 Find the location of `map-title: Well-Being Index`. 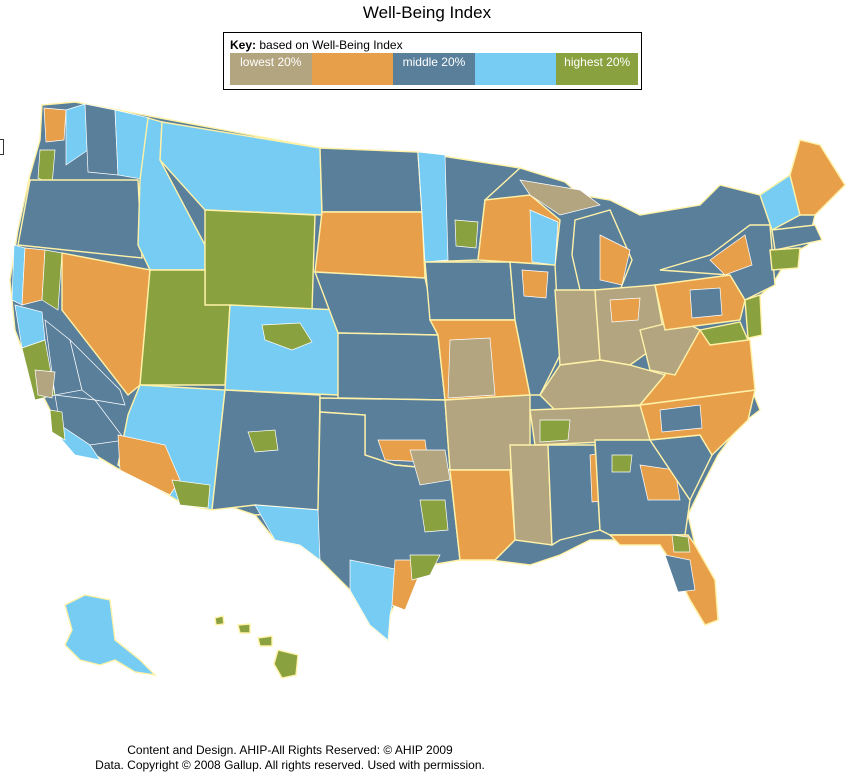

map-title: Well-Being Index is located at coordinates (427, 12).